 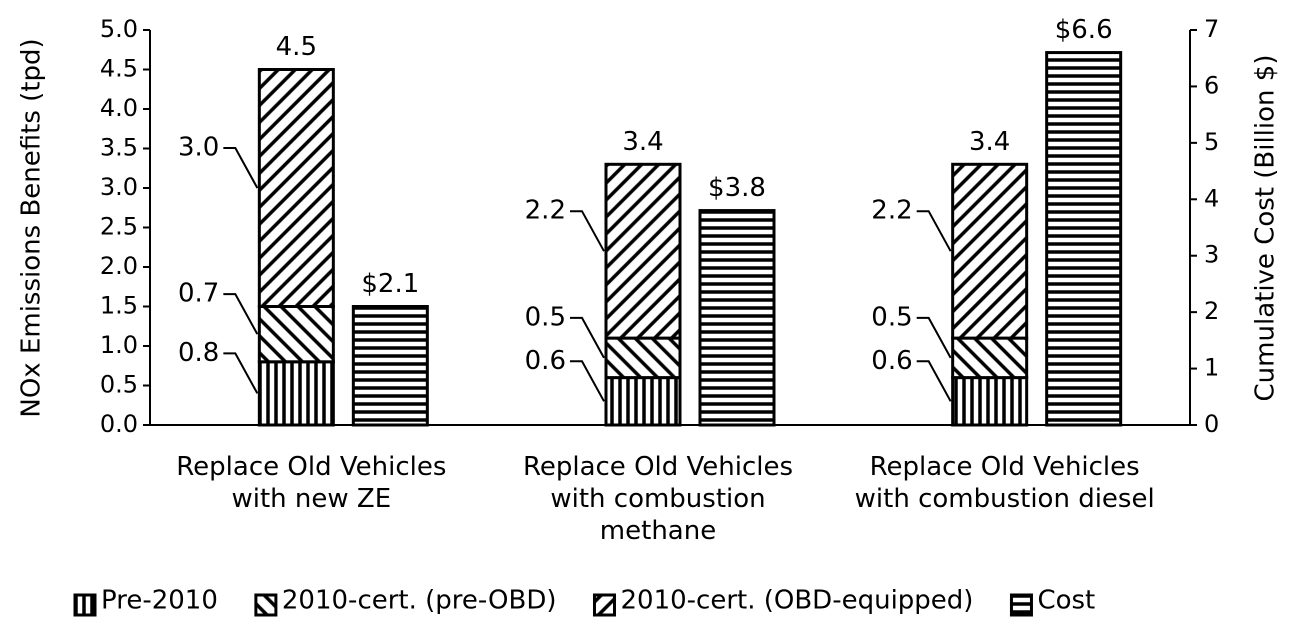 What do you see at coordinates (796, 601) in the screenshot?
I see `legend-label: 2010-cert. (OBD-equipped)` at bounding box center [796, 601].